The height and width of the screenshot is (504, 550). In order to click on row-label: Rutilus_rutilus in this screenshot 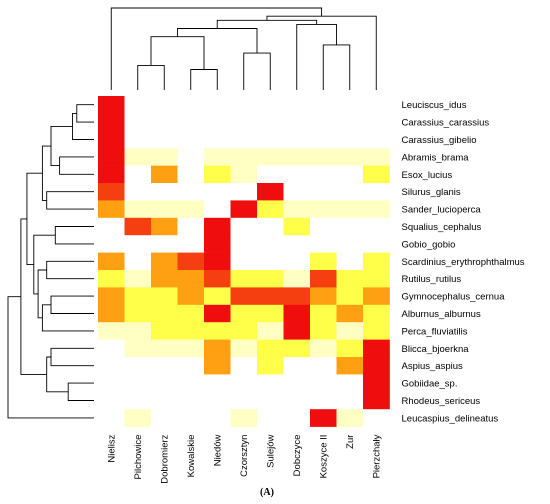, I will do `click(432, 279)`.